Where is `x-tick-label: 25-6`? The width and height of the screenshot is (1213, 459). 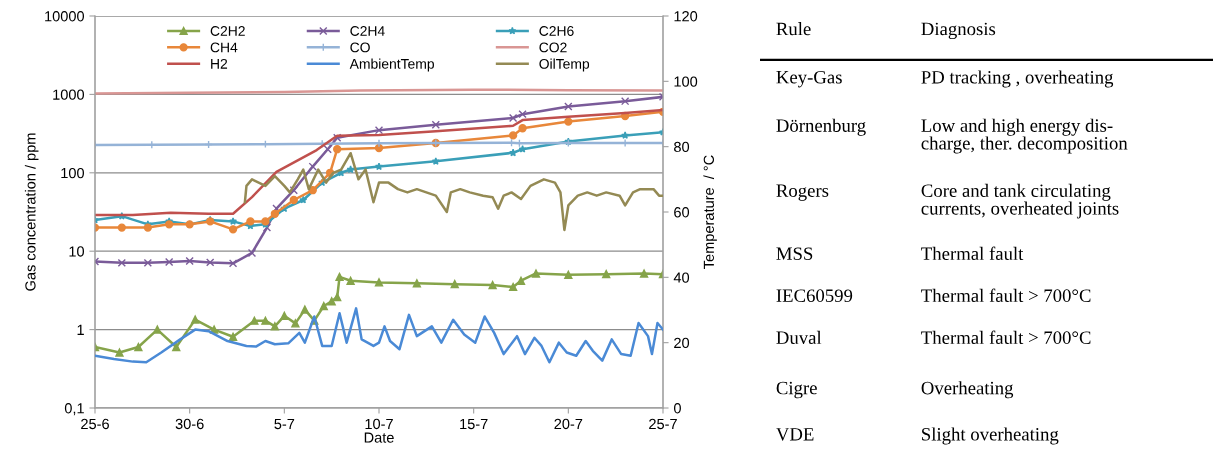
x-tick-label: 25-6 is located at coordinates (95, 424).